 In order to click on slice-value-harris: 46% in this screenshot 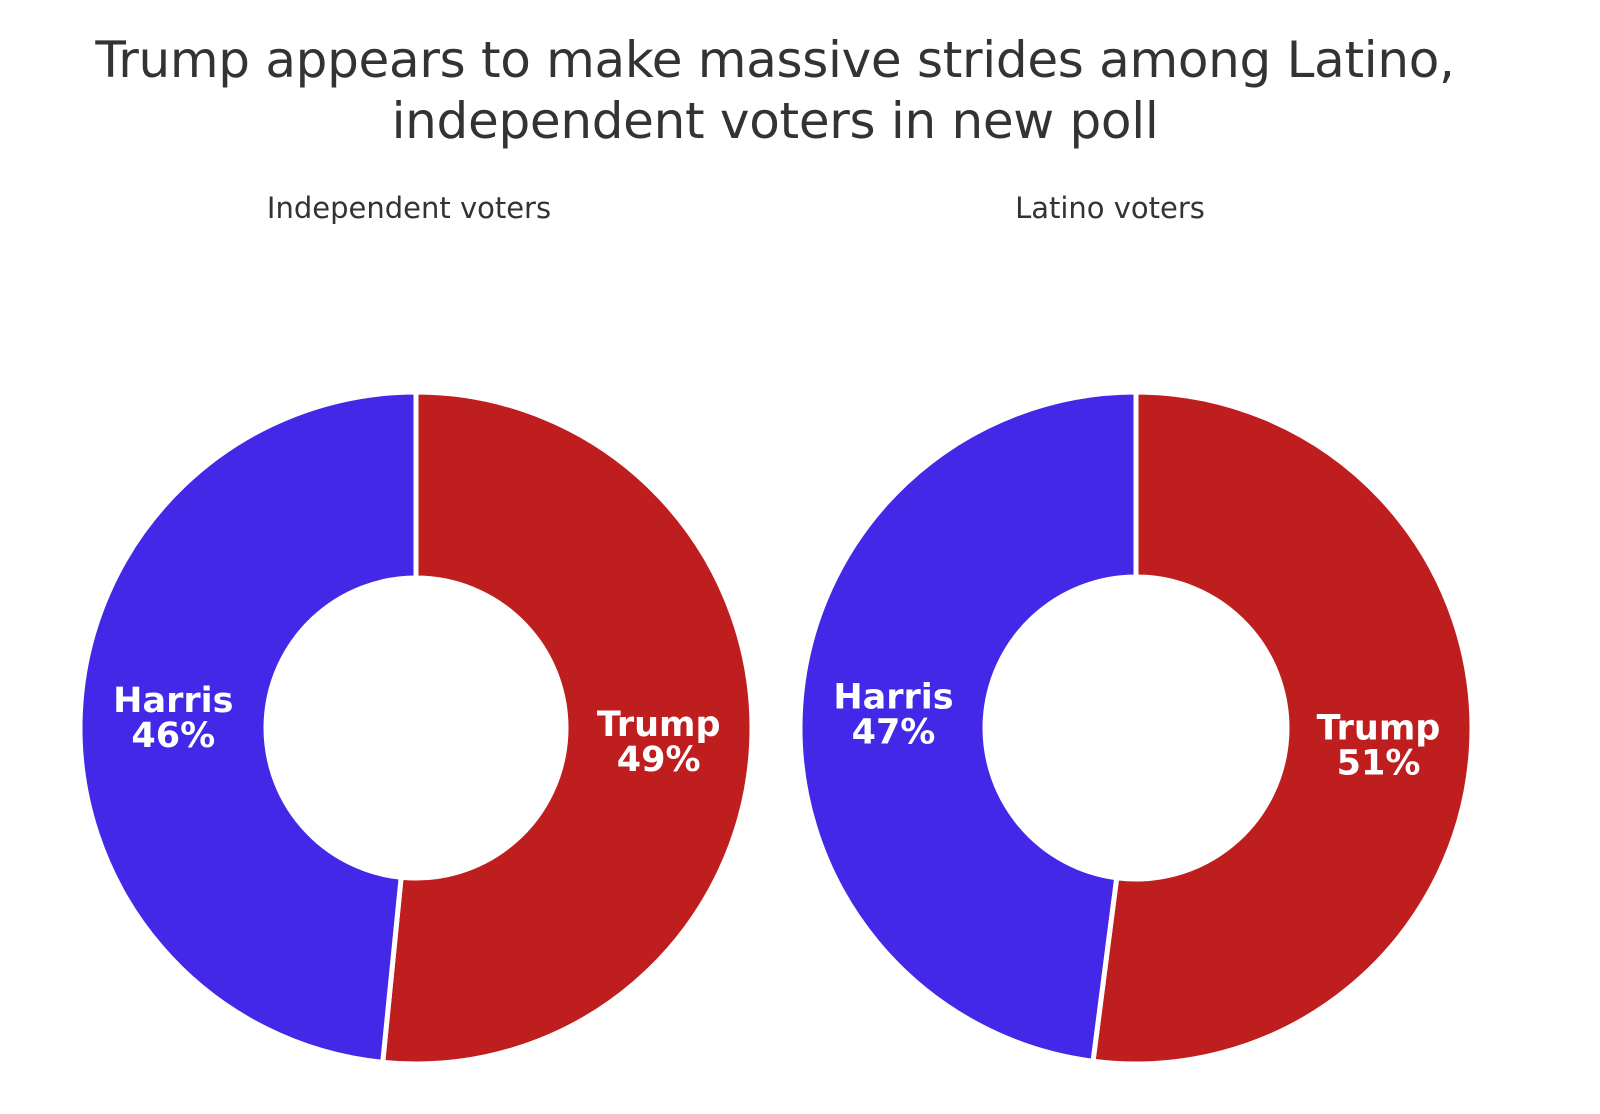, I will do `click(173, 736)`.